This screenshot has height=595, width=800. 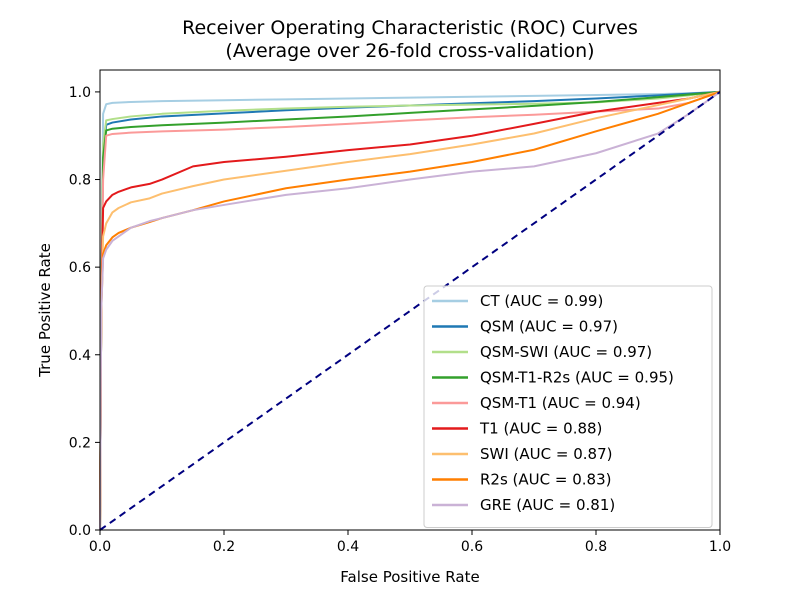 What do you see at coordinates (545, 480) in the screenshot?
I see `legend-label-r2s: R2s (AUC = 0.83)` at bounding box center [545, 480].